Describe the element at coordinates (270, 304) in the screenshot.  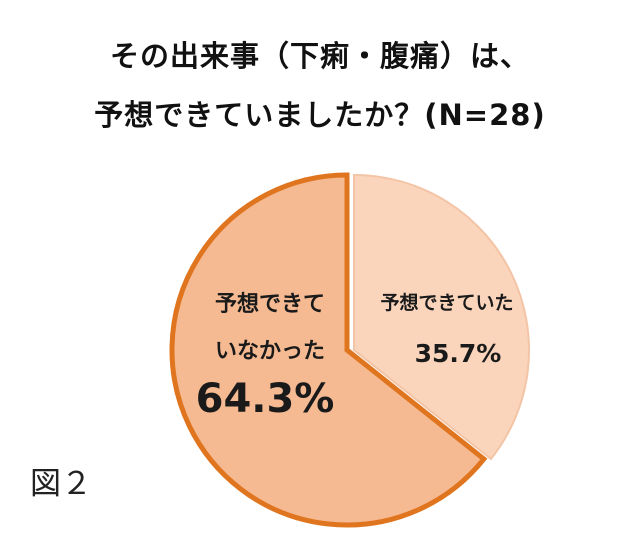
I see `slice-label-not-expected-line1: 予想できて` at that location.